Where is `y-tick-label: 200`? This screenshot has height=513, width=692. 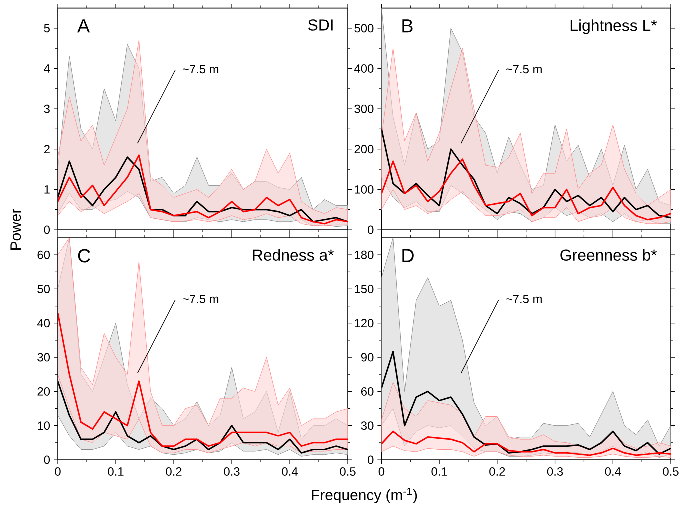 y-tick-label: 200 is located at coordinates (364, 149).